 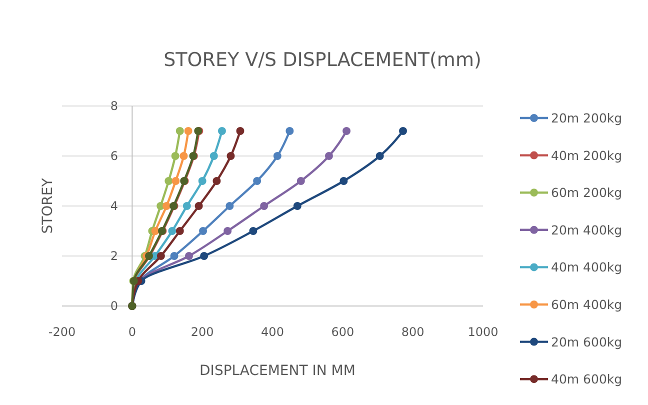 I want to click on x-tick-label: 600, so click(x=342, y=332).